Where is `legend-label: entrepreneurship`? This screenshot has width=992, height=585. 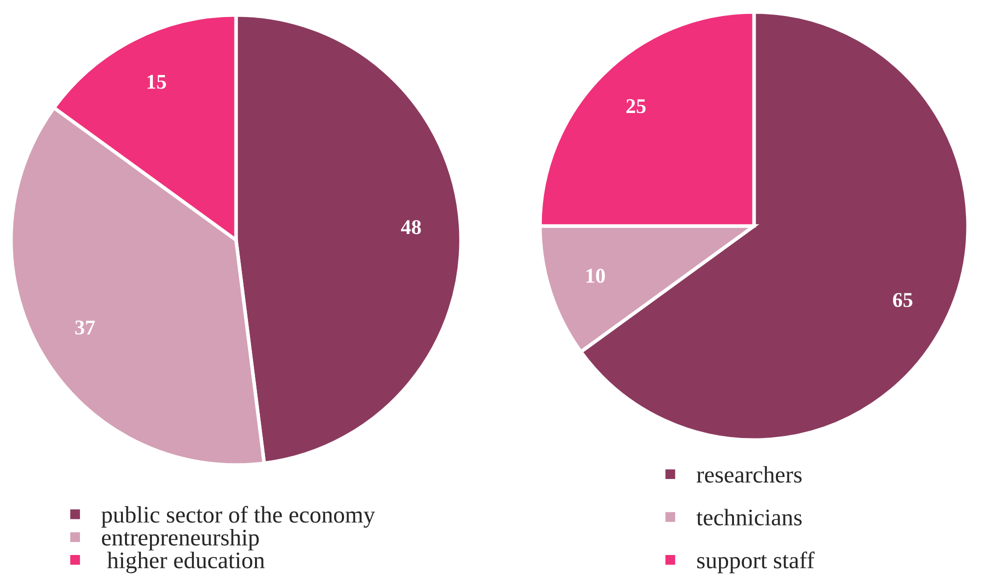
legend-label: entrepreneurship is located at coordinates (180, 539).